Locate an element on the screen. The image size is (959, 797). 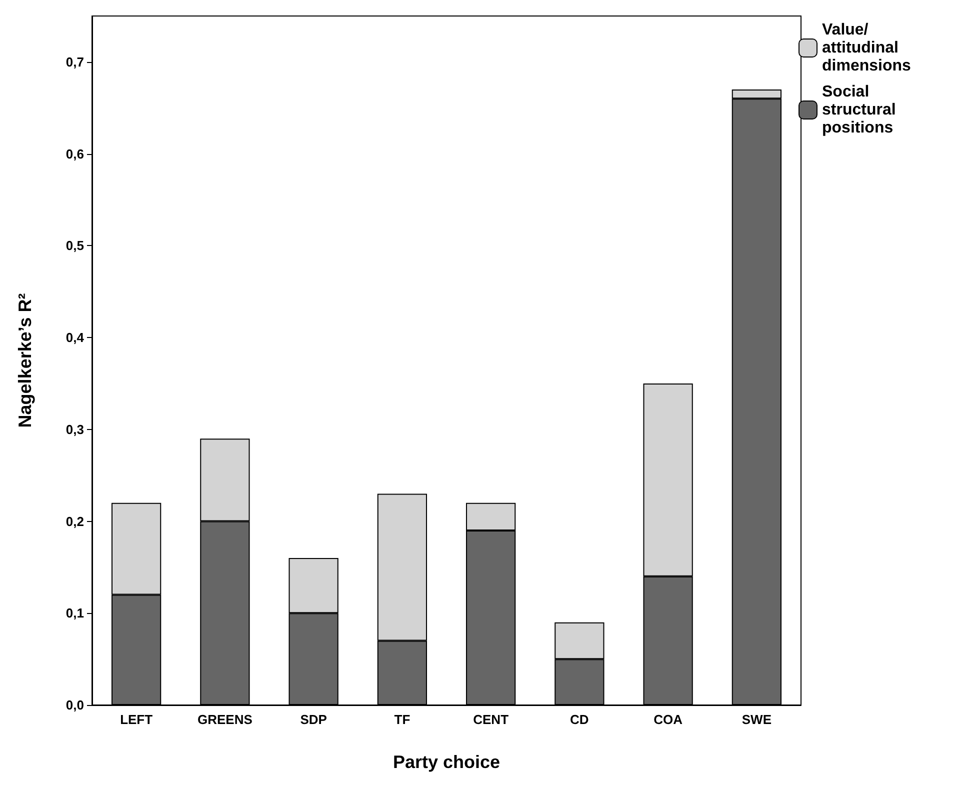
y-tick-label: 0,7 is located at coordinates (75, 62).